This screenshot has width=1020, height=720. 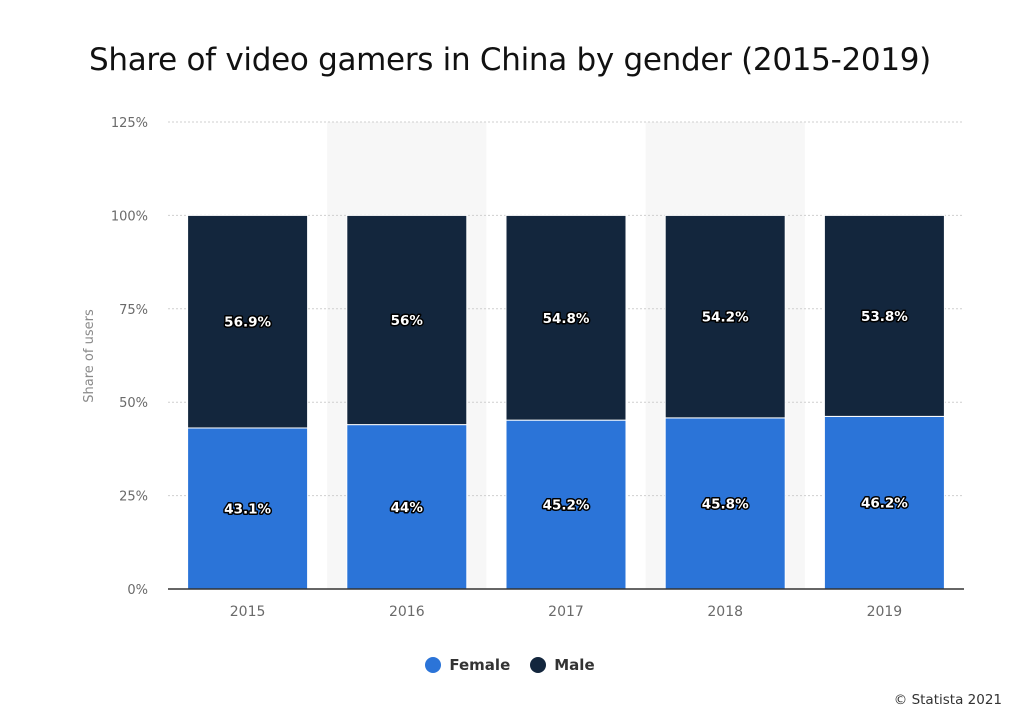 I want to click on y-axis-ticks: 0% 25% 50% 75% 100% 125%, so click(x=129, y=357).